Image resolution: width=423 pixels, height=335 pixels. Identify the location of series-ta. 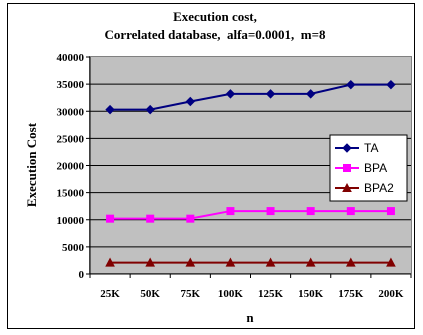
(250, 97).